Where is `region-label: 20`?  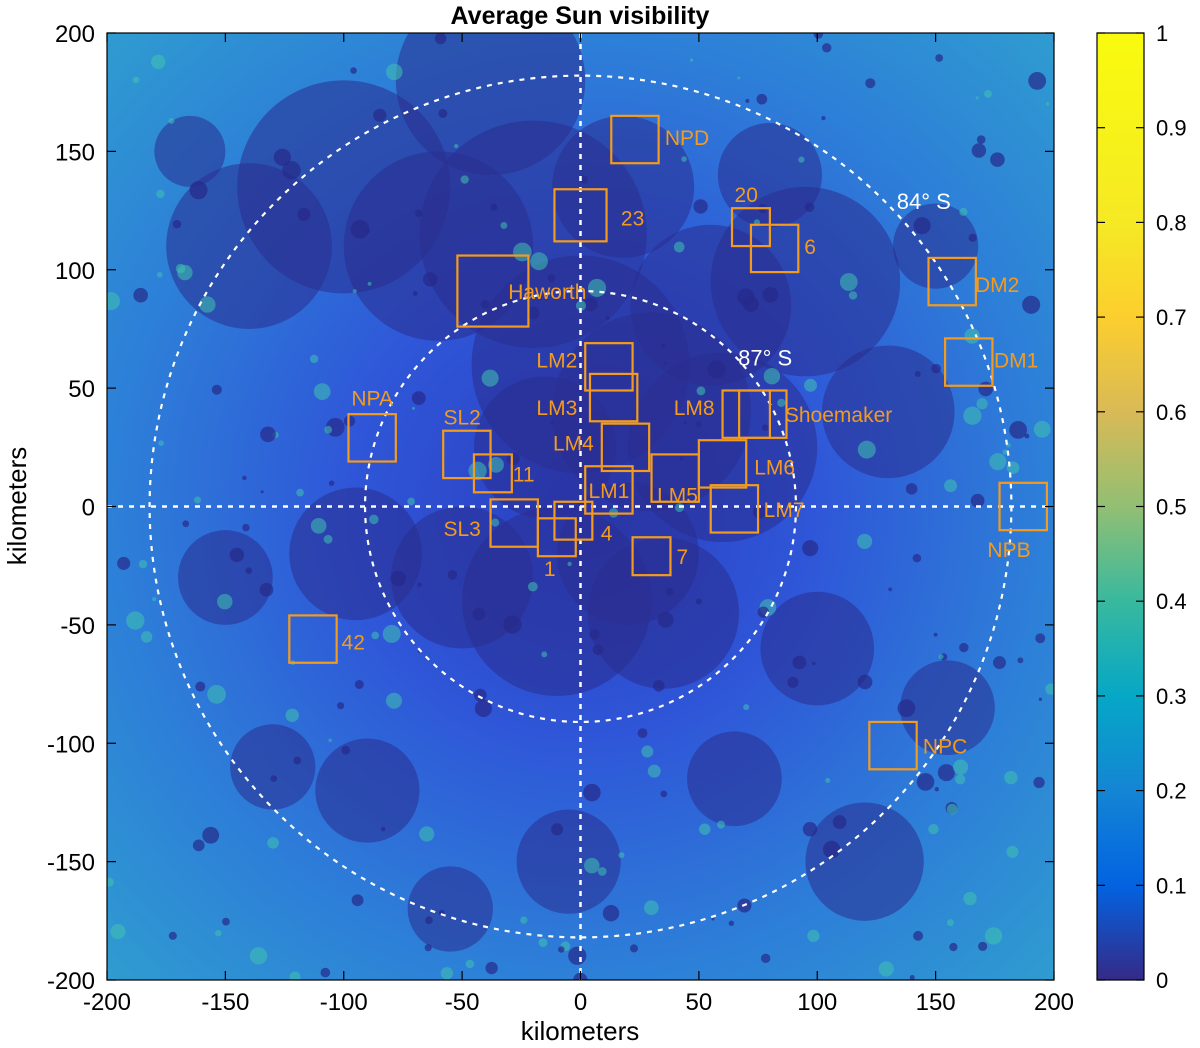 region-label: 20 is located at coordinates (746, 195).